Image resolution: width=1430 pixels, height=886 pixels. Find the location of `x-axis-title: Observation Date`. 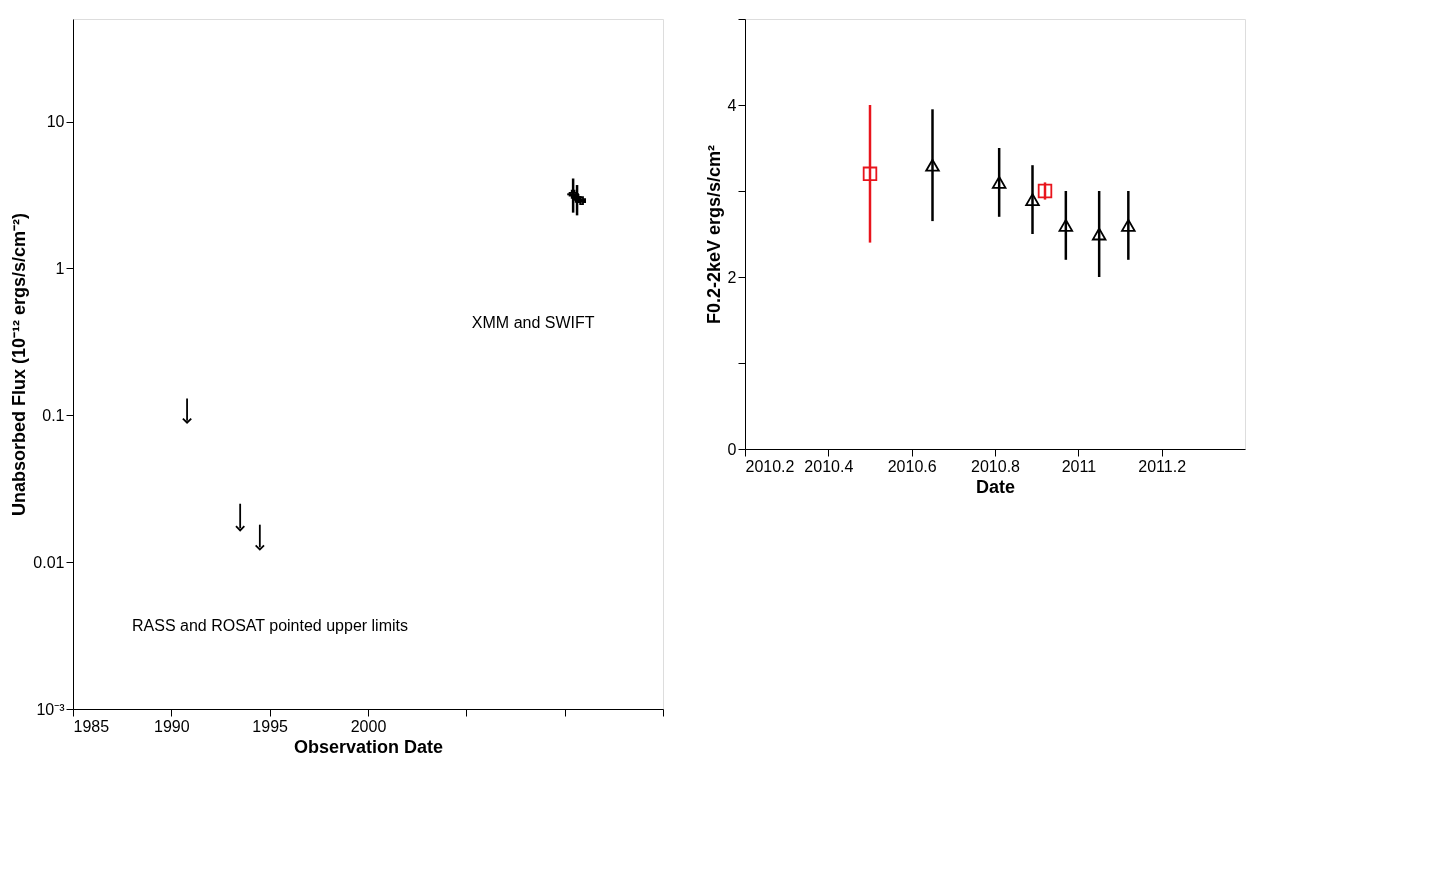

x-axis-title: Observation Date is located at coordinates (368, 746).